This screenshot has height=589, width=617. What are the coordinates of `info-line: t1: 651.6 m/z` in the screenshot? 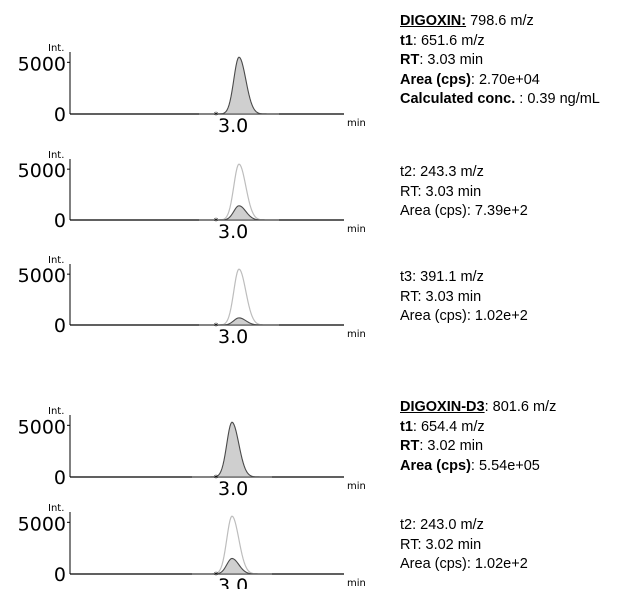 It's located at (500, 42).